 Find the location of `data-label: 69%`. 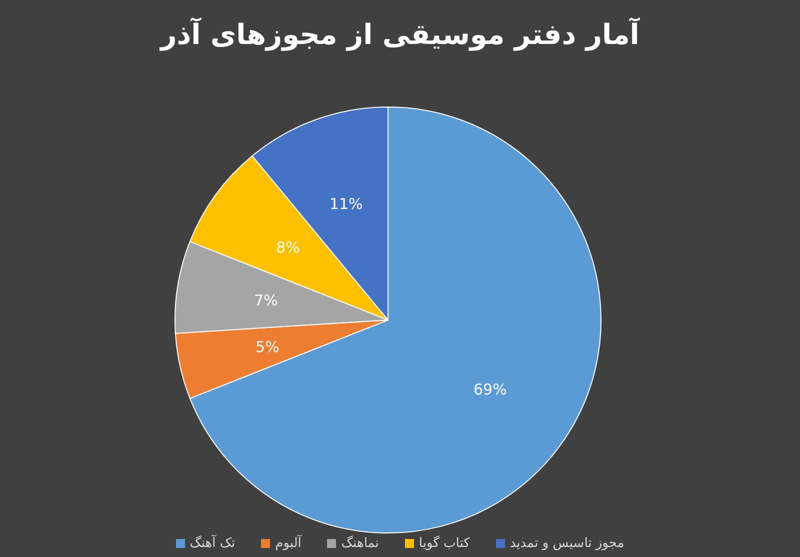

data-label: 69% is located at coordinates (490, 389).